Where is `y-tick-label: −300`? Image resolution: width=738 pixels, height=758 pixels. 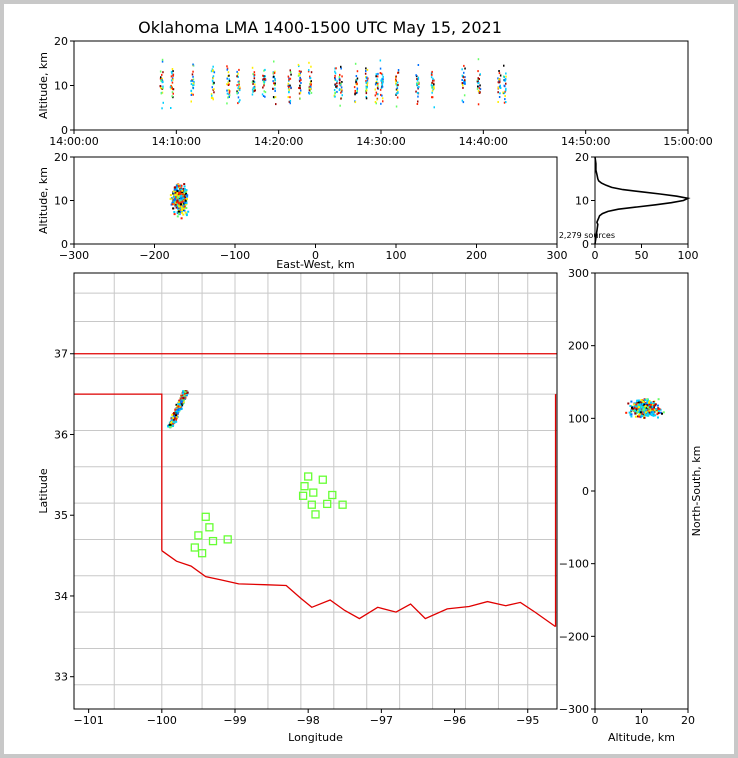 y-tick-label: −300 is located at coordinates (574, 709).